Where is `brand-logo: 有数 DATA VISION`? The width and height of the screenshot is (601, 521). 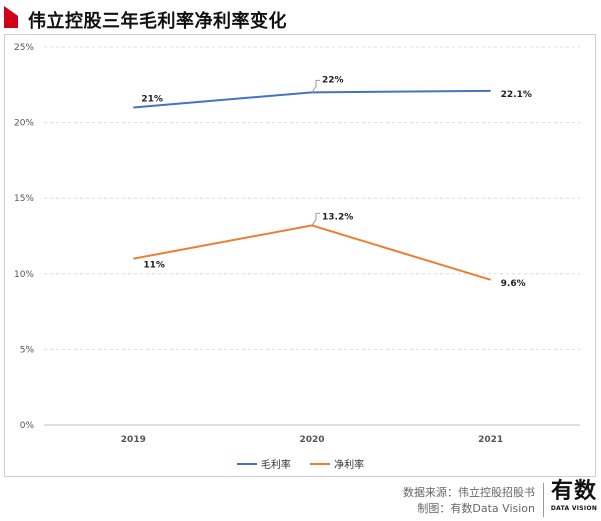 brand-logo: 有数 DATA VISION is located at coordinates (574, 495).